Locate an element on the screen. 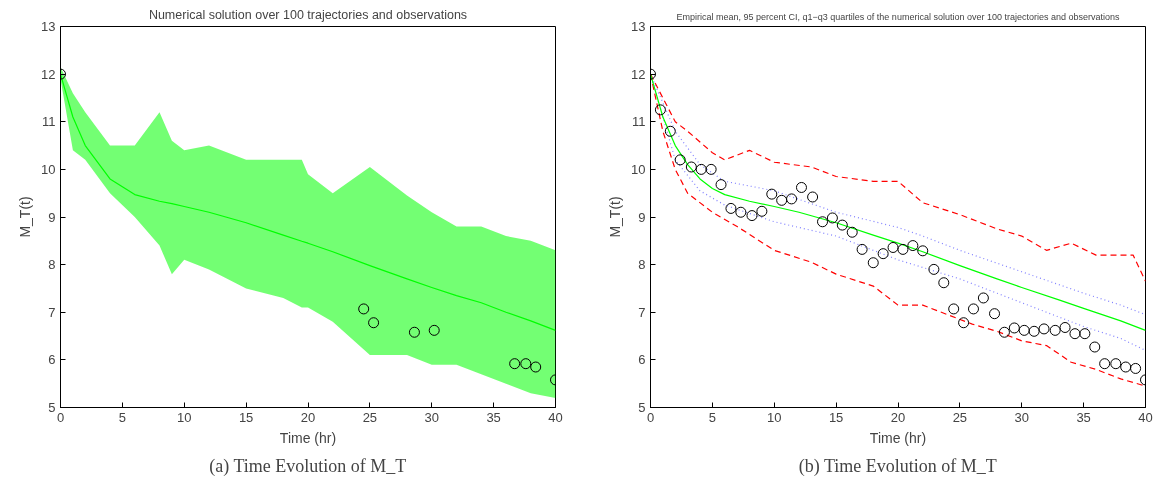  text: (a) Time Evolution of M_T is located at coordinates (308, 466).